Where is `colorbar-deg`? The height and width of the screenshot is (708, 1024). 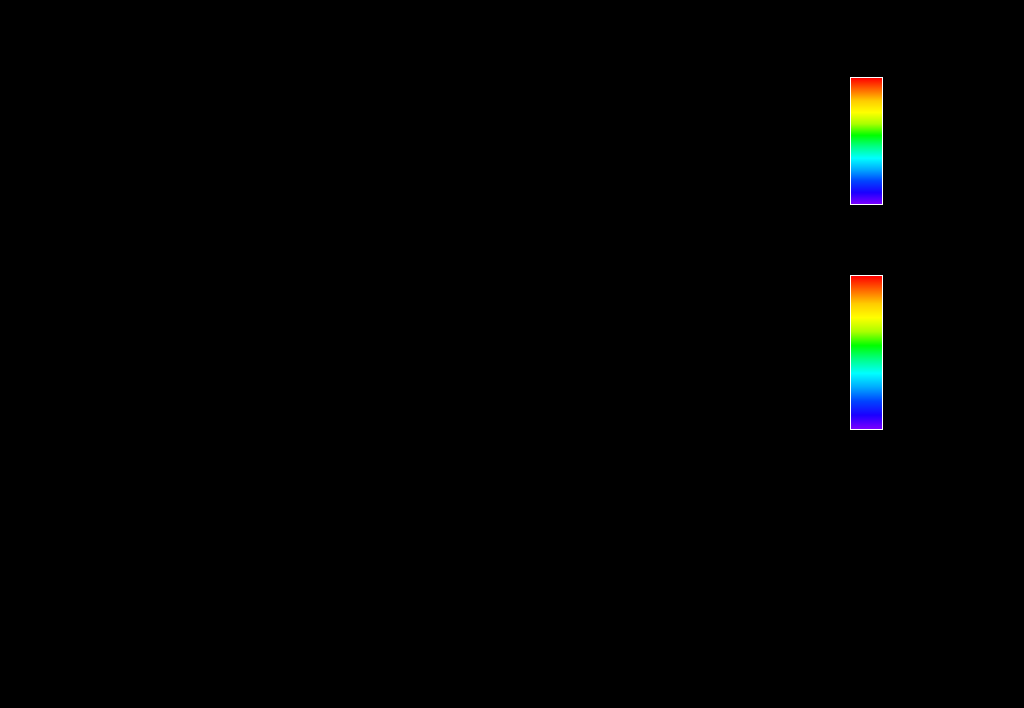
colorbar-deg is located at coordinates (866, 352).